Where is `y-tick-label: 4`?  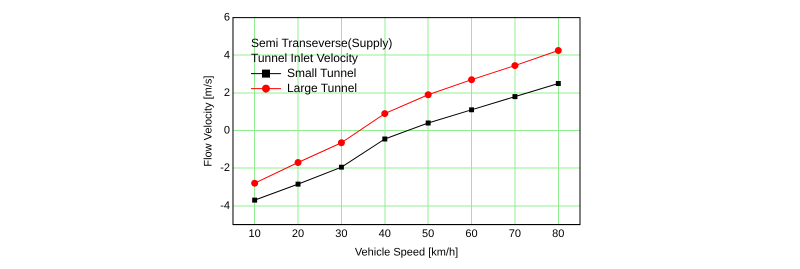 y-tick-label: 4 is located at coordinates (227, 55).